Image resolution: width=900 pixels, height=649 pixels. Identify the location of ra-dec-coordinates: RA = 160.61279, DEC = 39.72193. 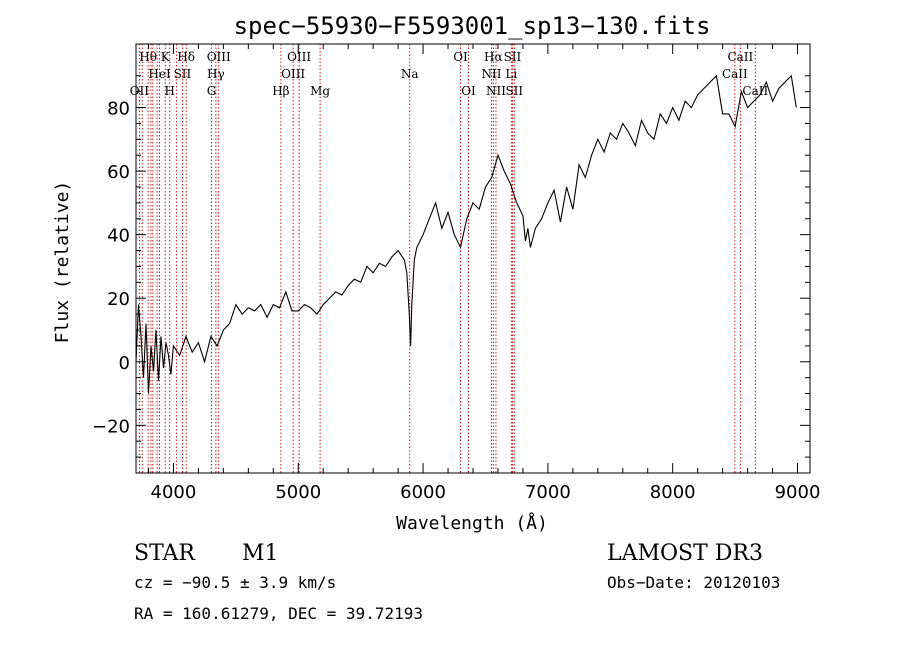
(278, 613).